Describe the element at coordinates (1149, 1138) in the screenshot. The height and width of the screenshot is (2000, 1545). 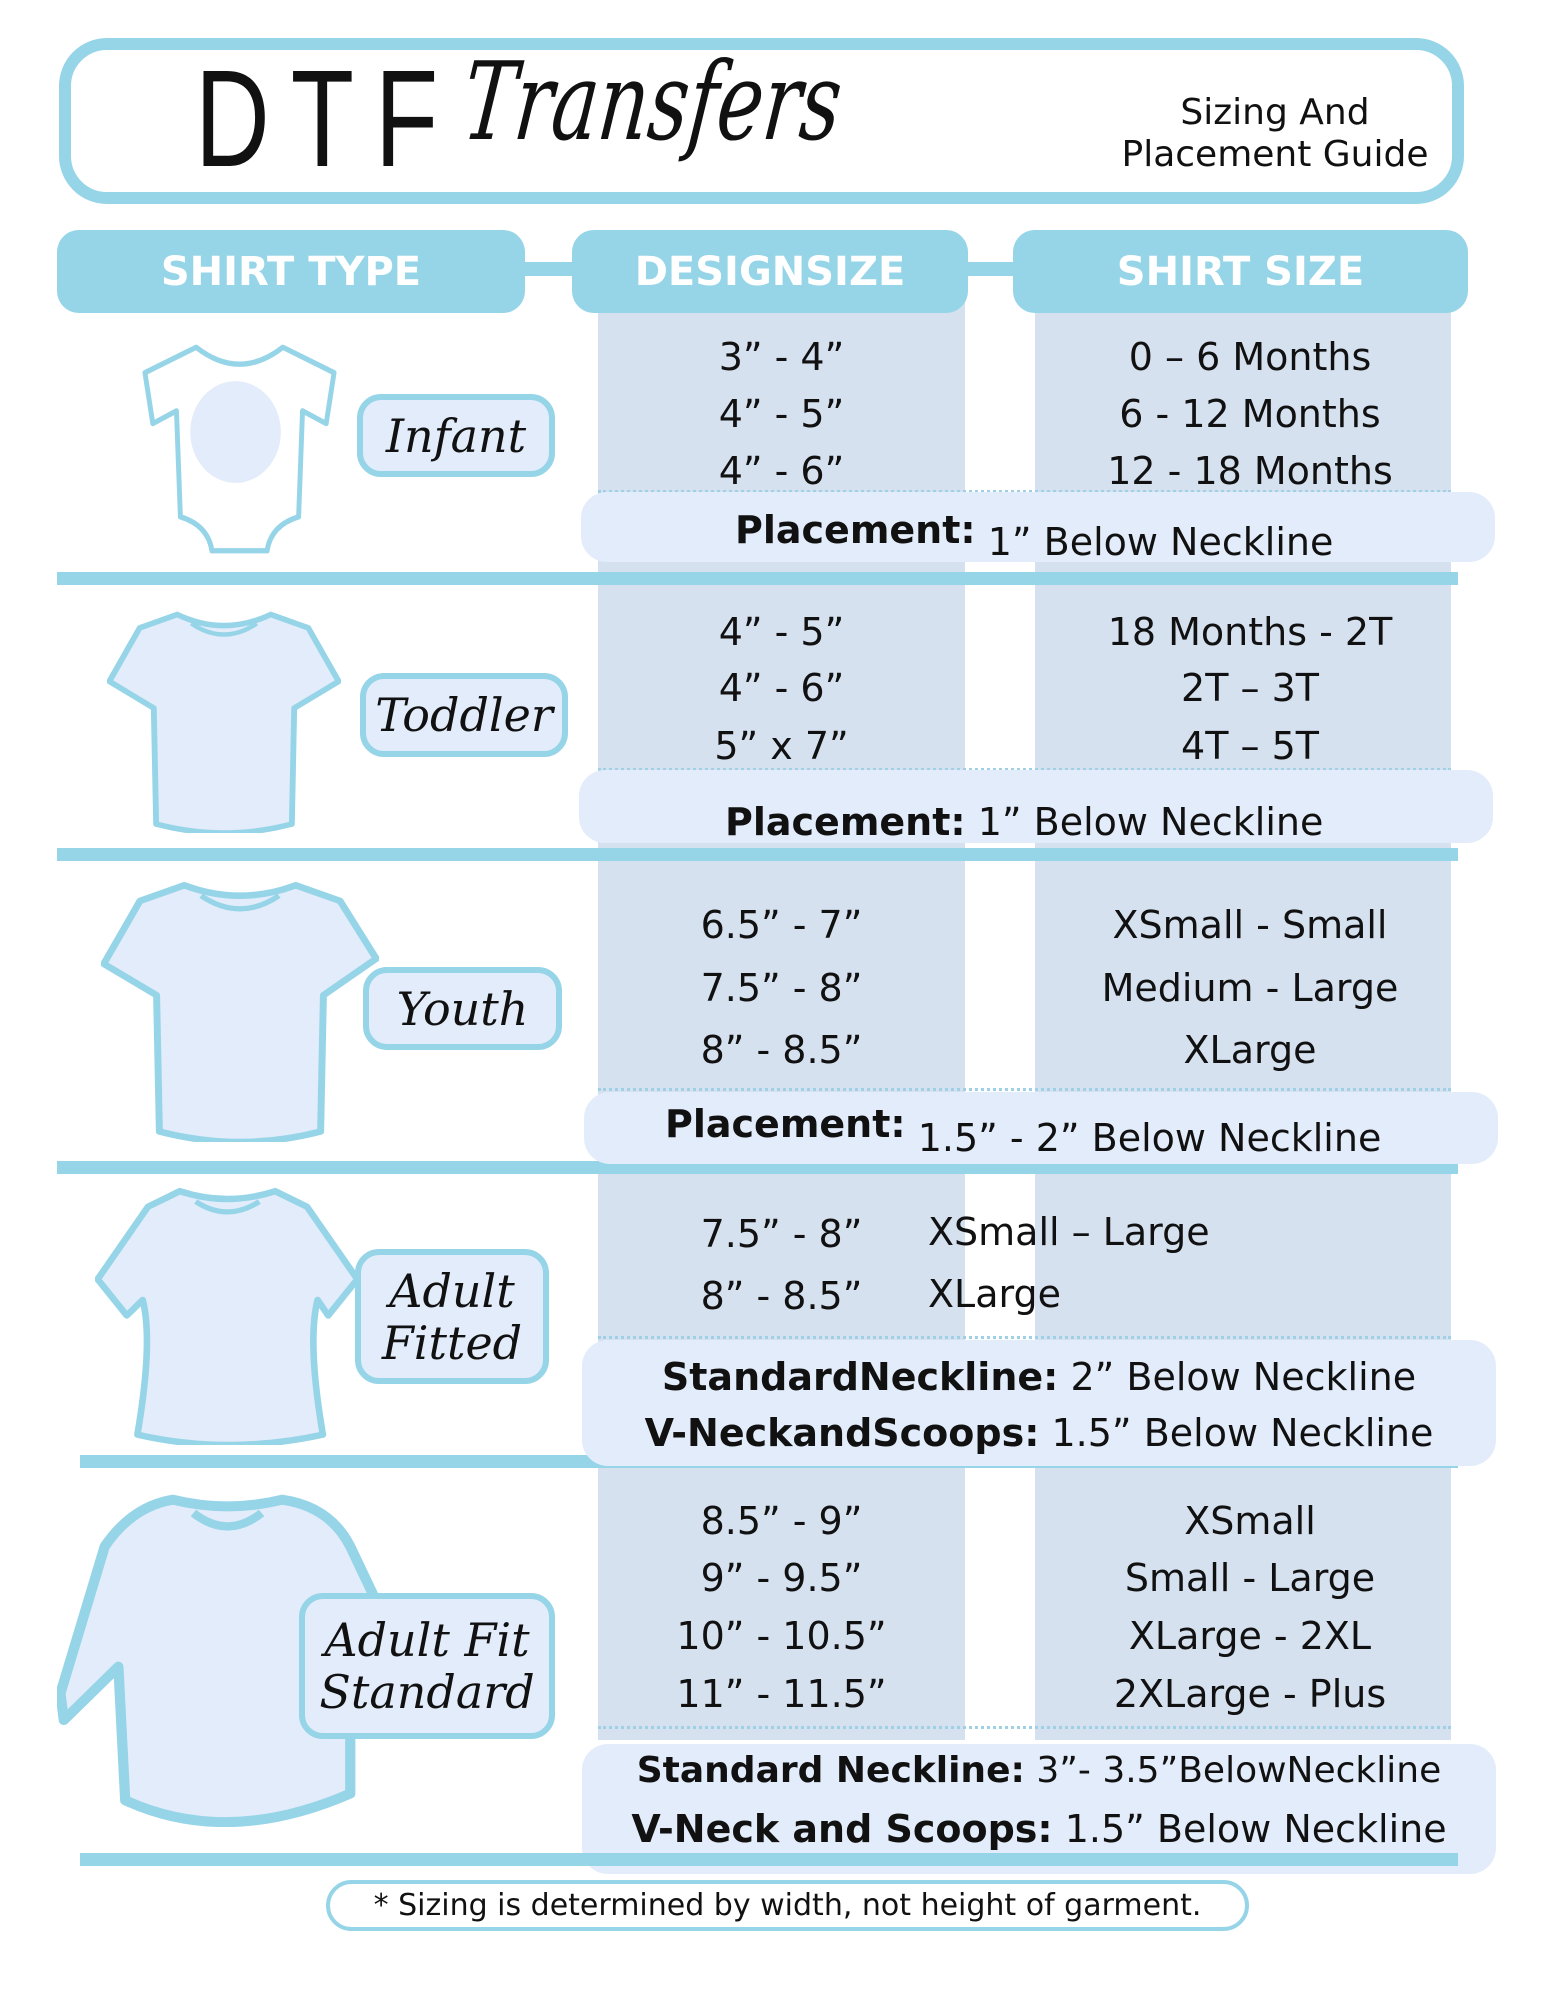
I see `placement-value: 1.5” - 2” Below Neckline` at that location.